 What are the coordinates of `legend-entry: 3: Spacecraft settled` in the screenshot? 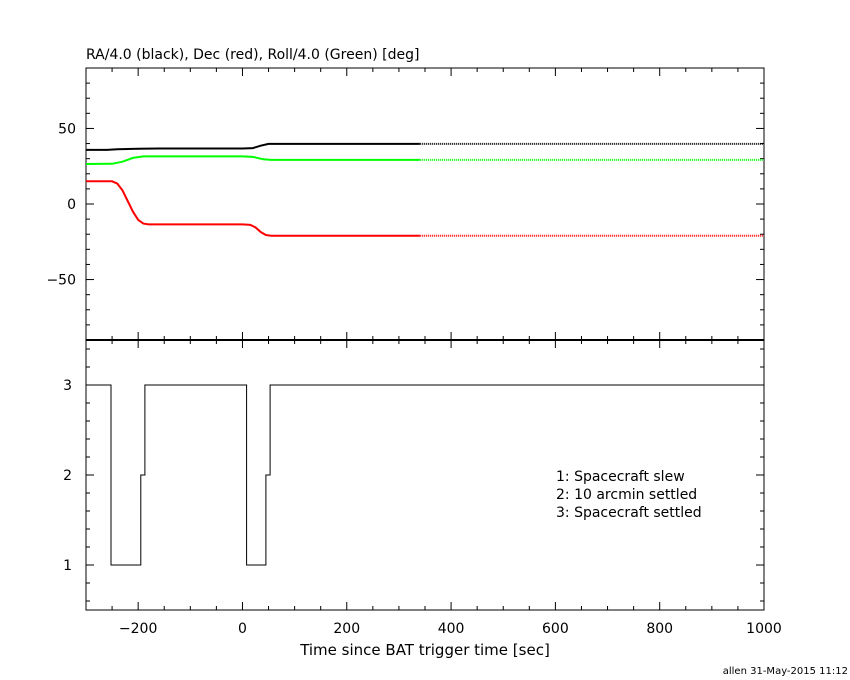 It's located at (629, 513).